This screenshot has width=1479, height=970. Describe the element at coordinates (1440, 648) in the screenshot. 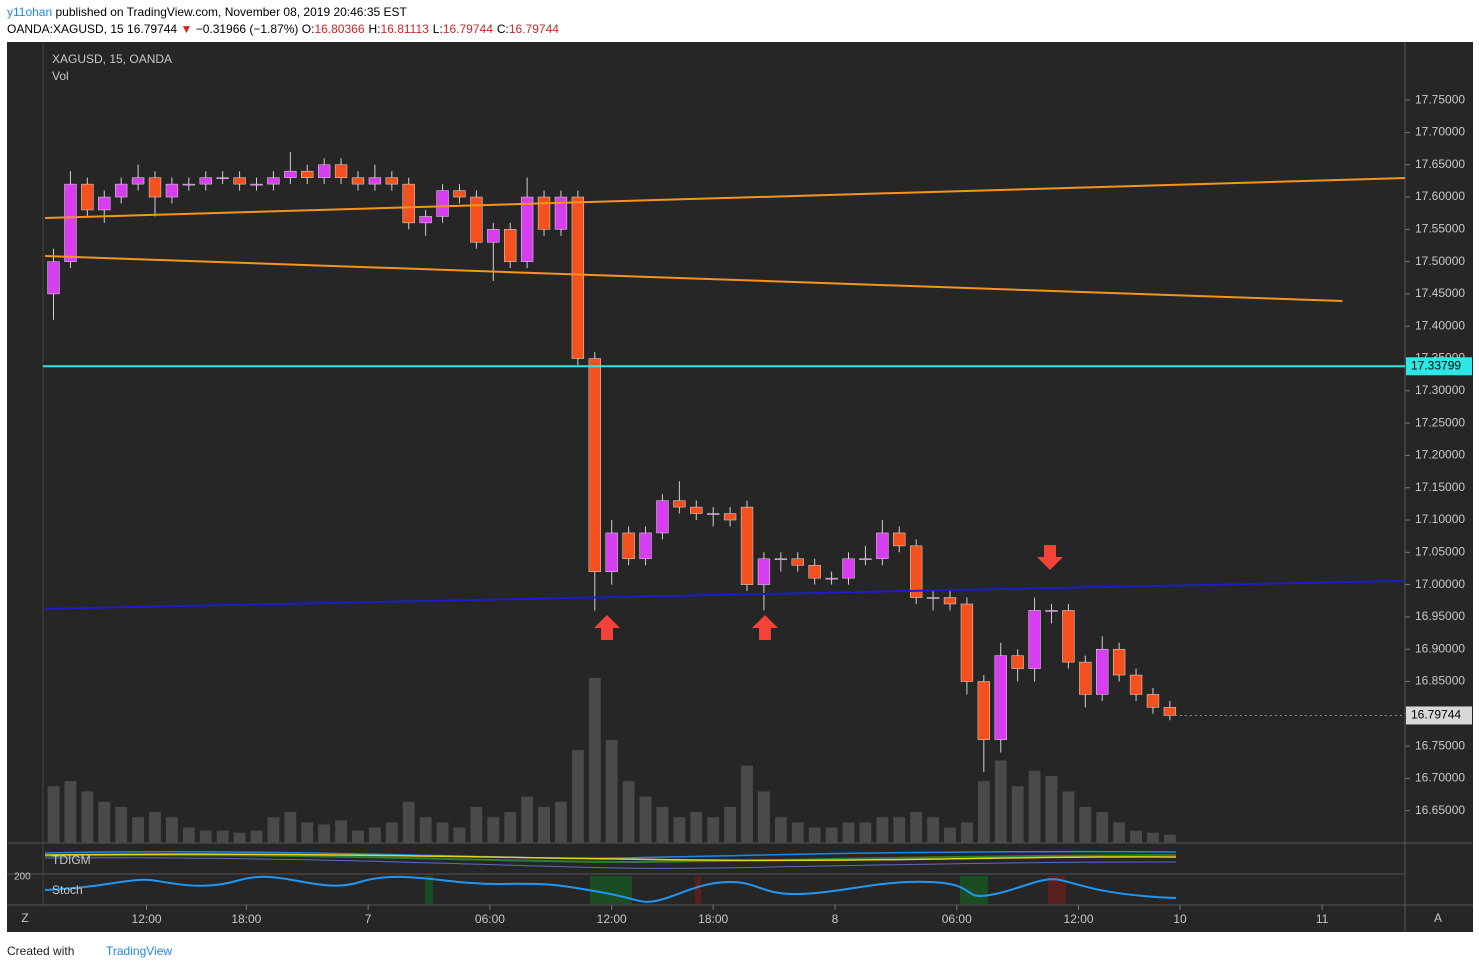

I see `y-tick-label: 16.90000` at that location.